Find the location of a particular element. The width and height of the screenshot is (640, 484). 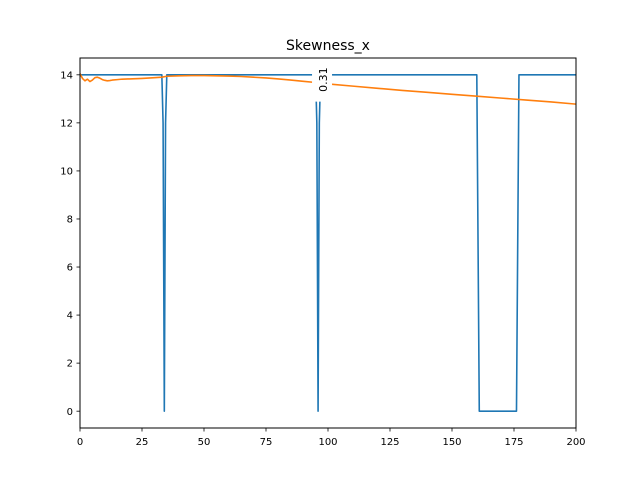

annotation: 0.31 is located at coordinates (322, 79).